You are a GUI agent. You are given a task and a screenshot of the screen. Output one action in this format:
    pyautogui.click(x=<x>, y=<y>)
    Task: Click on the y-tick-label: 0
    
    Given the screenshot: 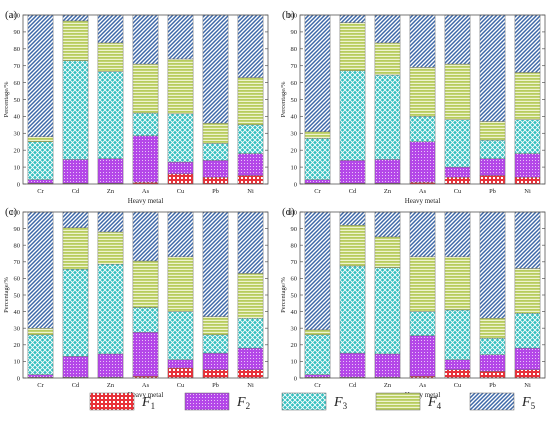 What is the action you would take?
    pyautogui.click(x=18, y=184)
    